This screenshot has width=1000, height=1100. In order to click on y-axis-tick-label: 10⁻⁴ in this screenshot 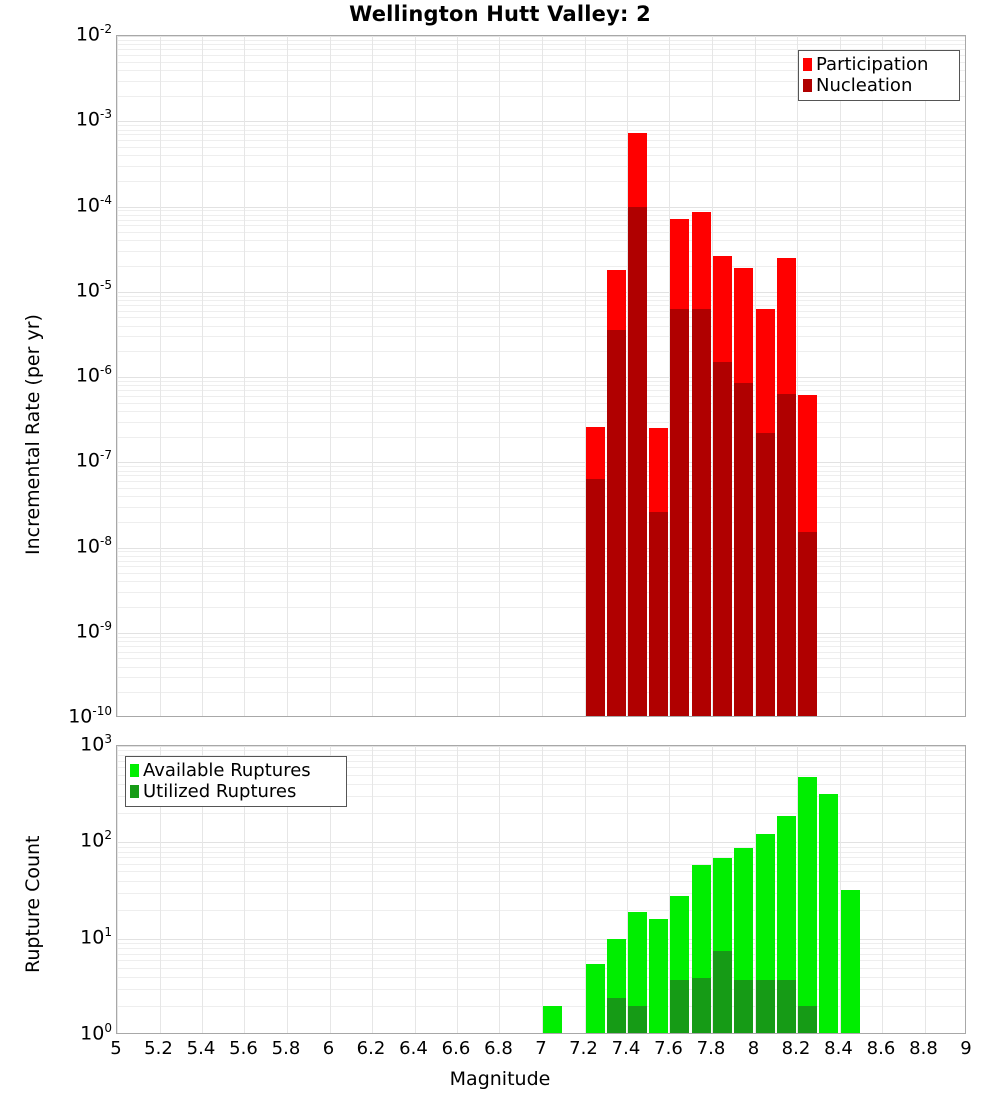, I will do `click(93, 204)`.